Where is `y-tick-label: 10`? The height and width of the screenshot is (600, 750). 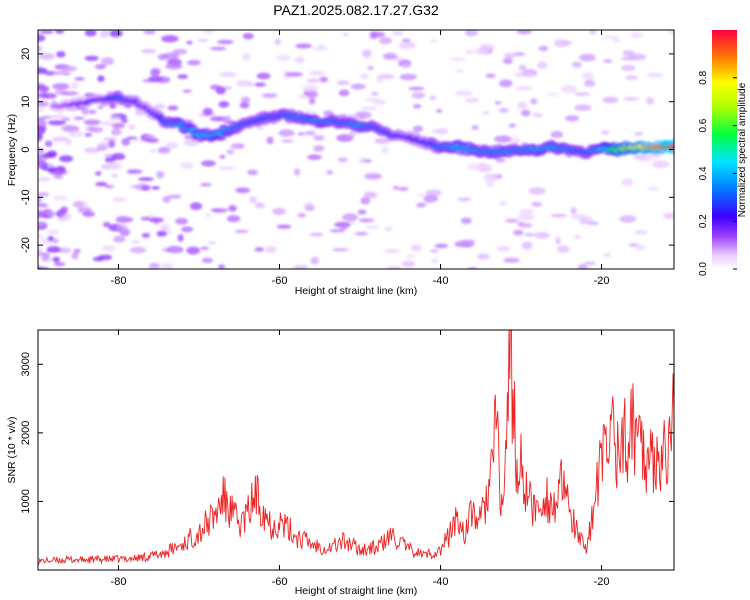 y-tick-label: 10 is located at coordinates (26, 102).